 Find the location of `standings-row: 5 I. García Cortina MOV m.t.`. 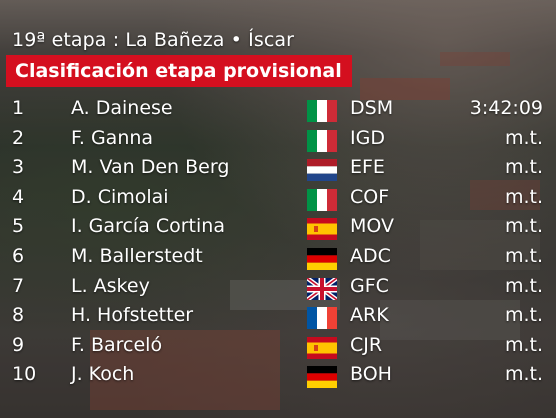

standings-row: 5 I. García Cortina MOV m.t. is located at coordinates (278, 229).